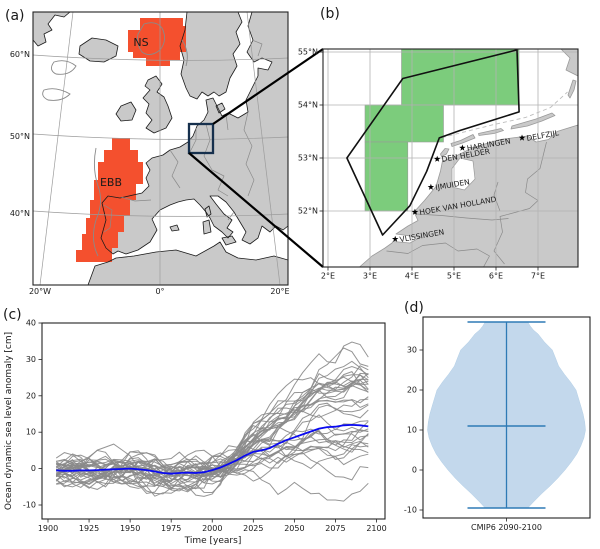 This screenshot has width=600, height=549. Describe the element at coordinates (89, 528) in the screenshot. I see `x-tick-label: 1925` at that location.